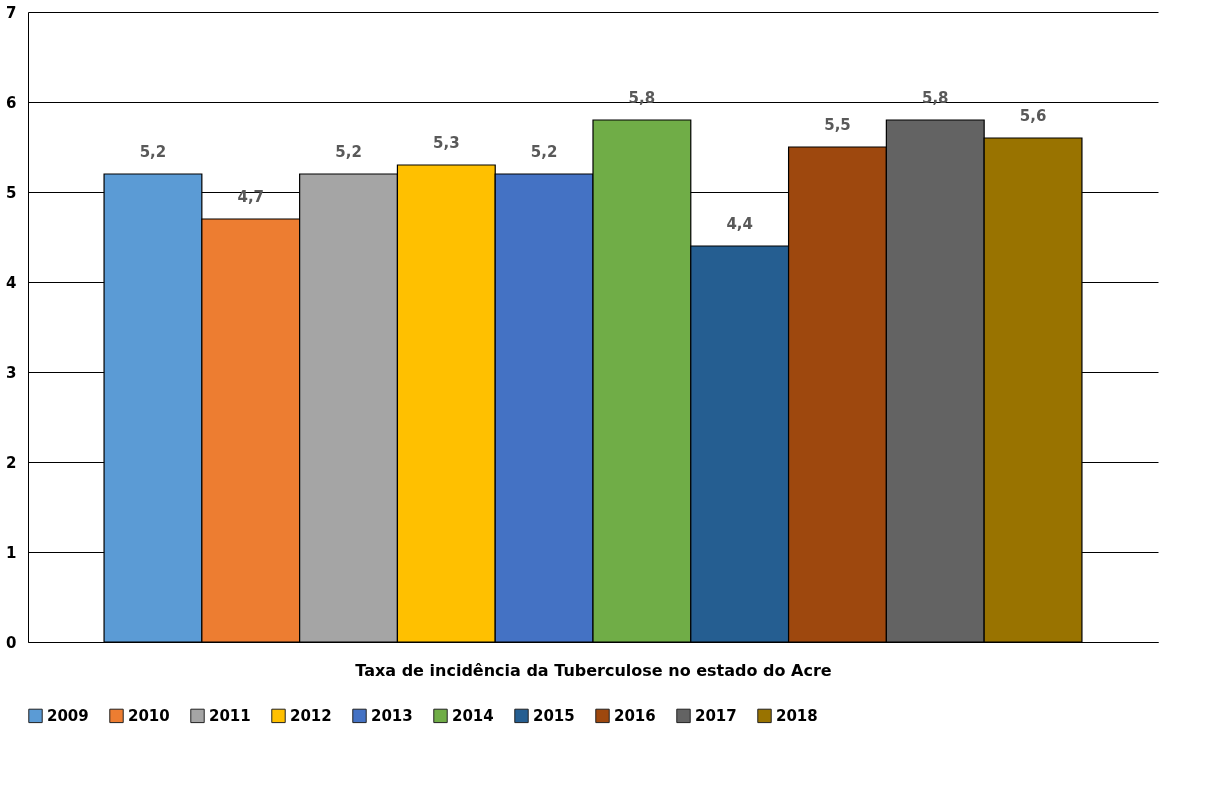  Describe the element at coordinates (11, 552) in the screenshot. I see `y-tick-label: 1` at that location.